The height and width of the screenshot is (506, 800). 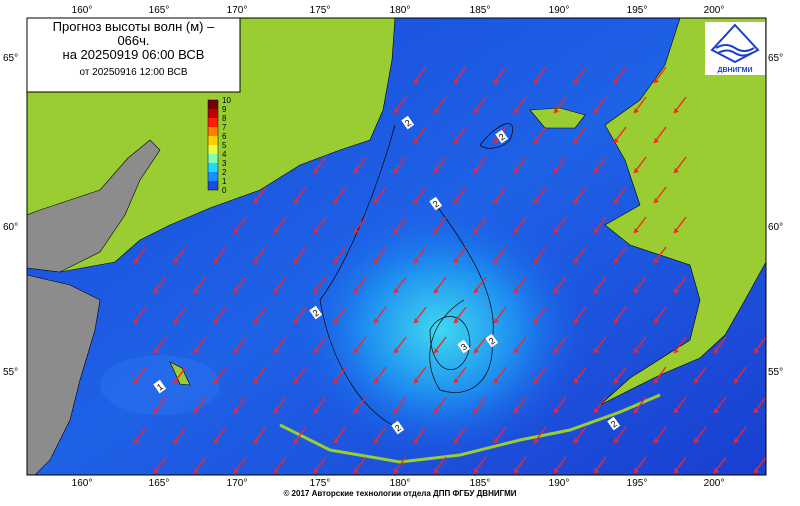 I want to click on lon-label-top: 165°, so click(x=159, y=10).